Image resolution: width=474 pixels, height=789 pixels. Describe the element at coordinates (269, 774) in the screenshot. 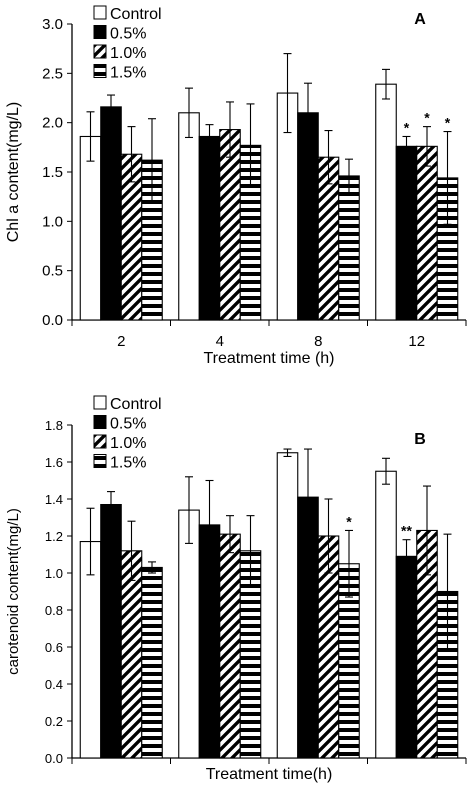

I see `x-axis-label: Treatment time(h)` at that location.